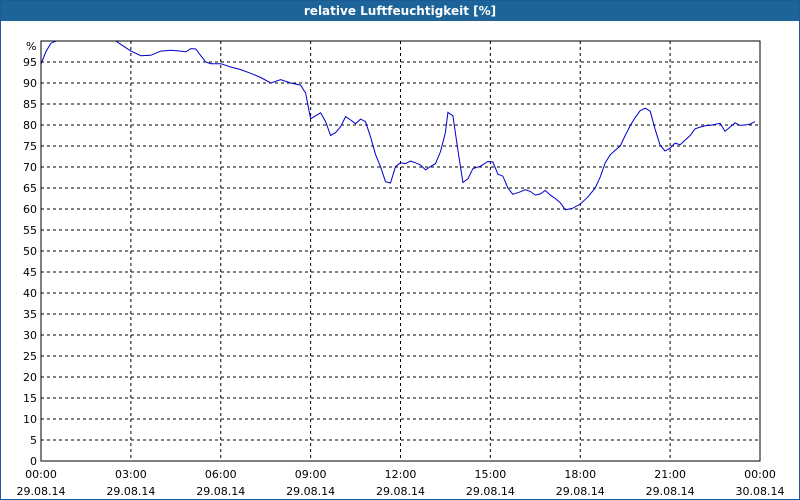  Describe the element at coordinates (401, 474) in the screenshot. I see `x-tick-time: 12:00` at that location.